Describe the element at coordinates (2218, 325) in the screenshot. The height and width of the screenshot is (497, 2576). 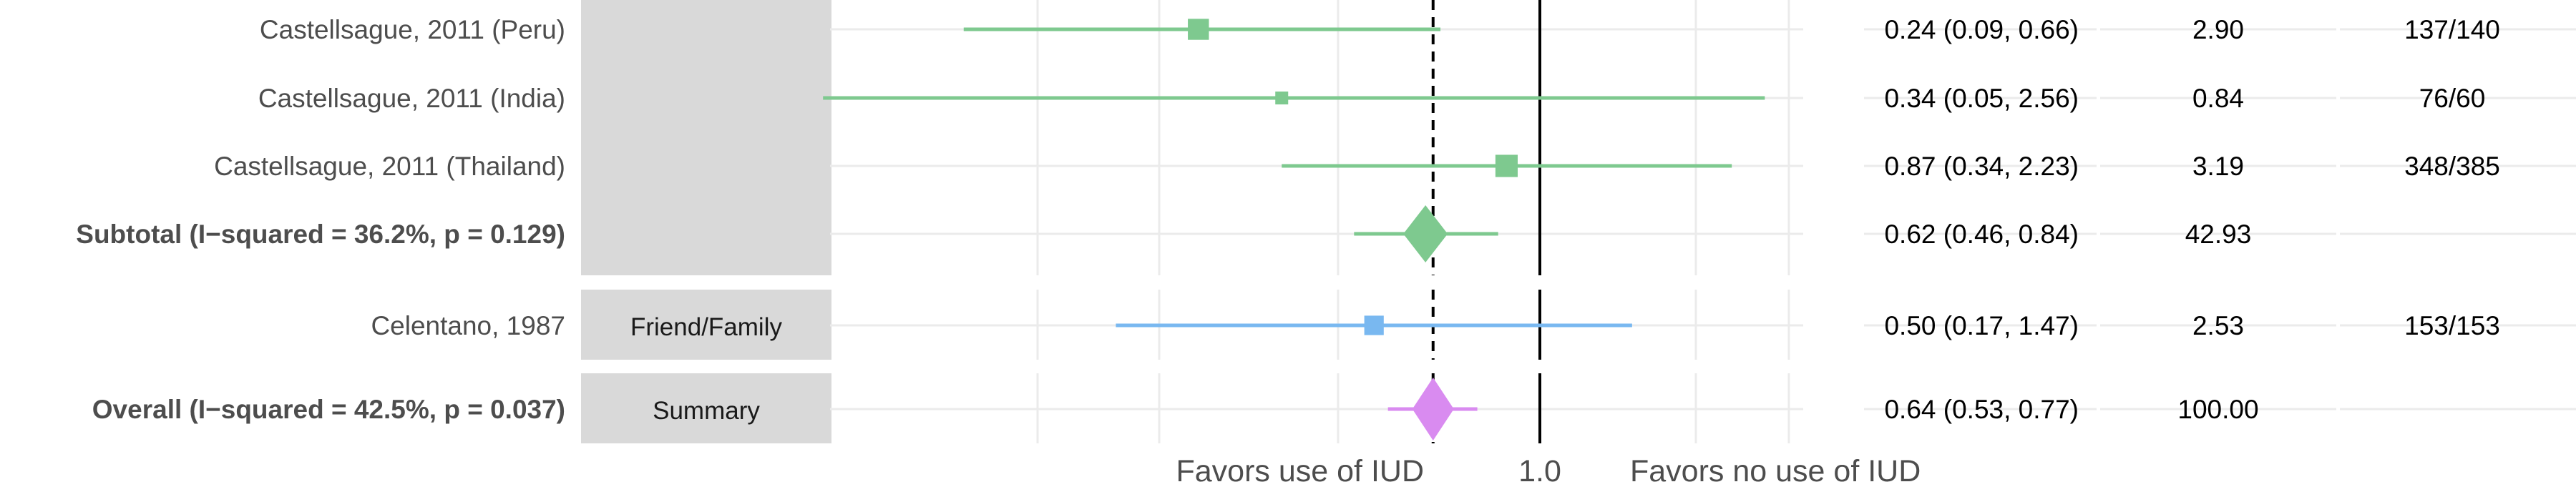
I see `weight-text: 2.53` at that location.